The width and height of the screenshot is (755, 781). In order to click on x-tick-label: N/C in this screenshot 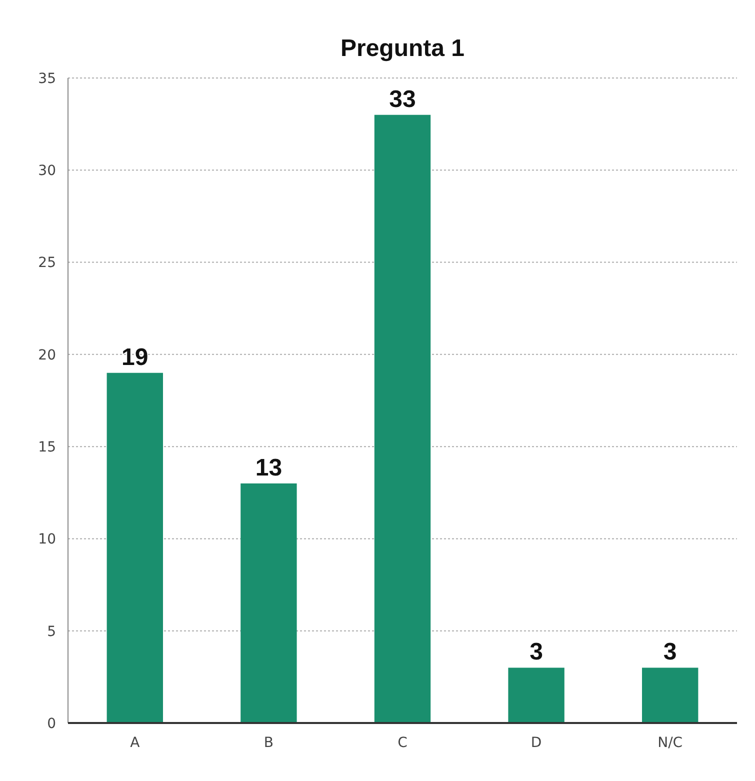, I will do `click(670, 743)`.